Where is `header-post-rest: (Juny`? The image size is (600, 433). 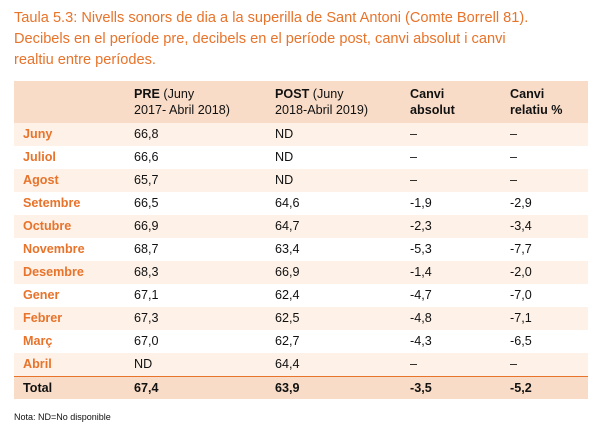 header-post-rest: (Juny is located at coordinates (326, 94).